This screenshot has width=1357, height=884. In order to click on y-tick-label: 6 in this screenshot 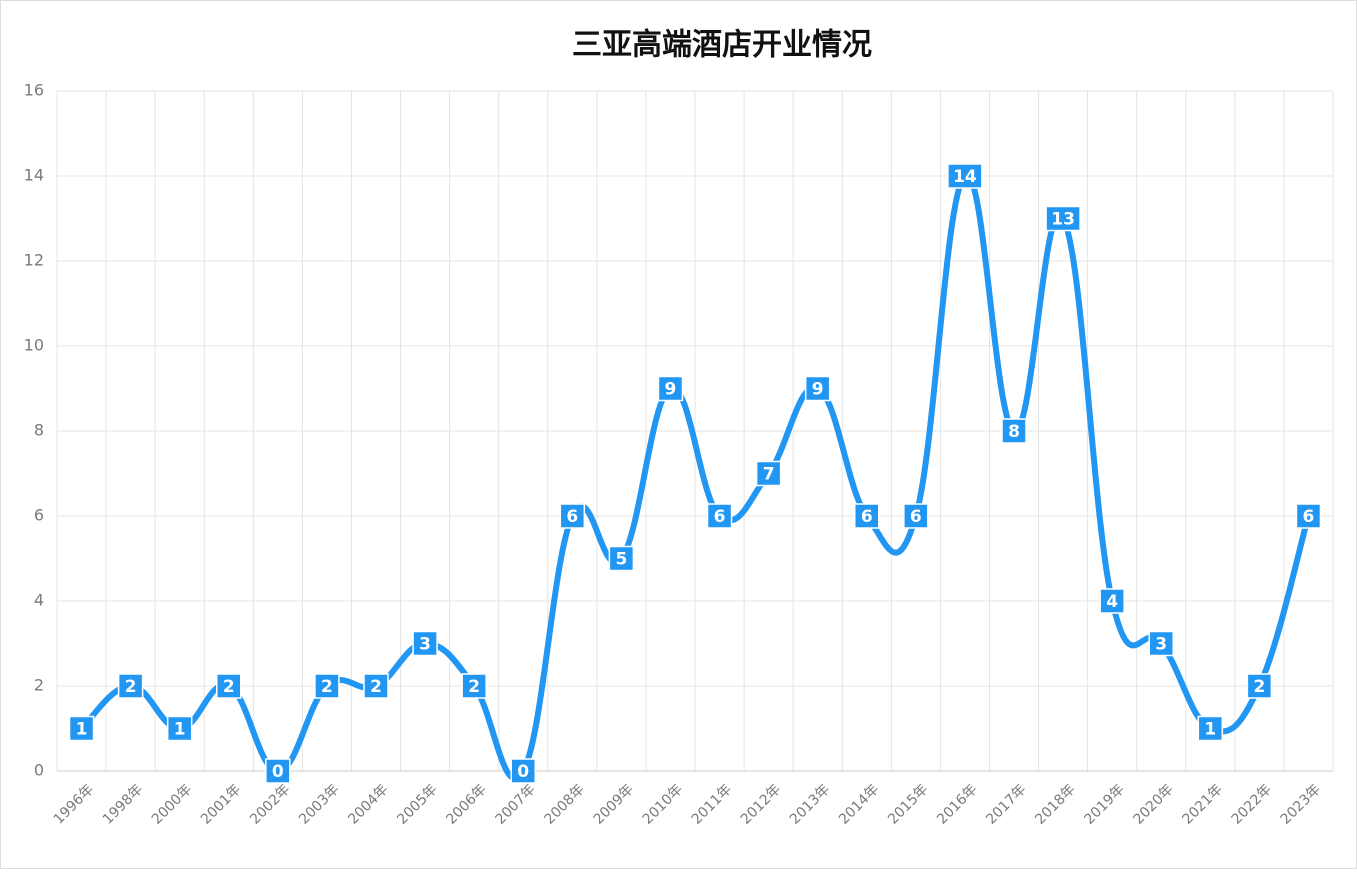, I will do `click(39, 515)`.